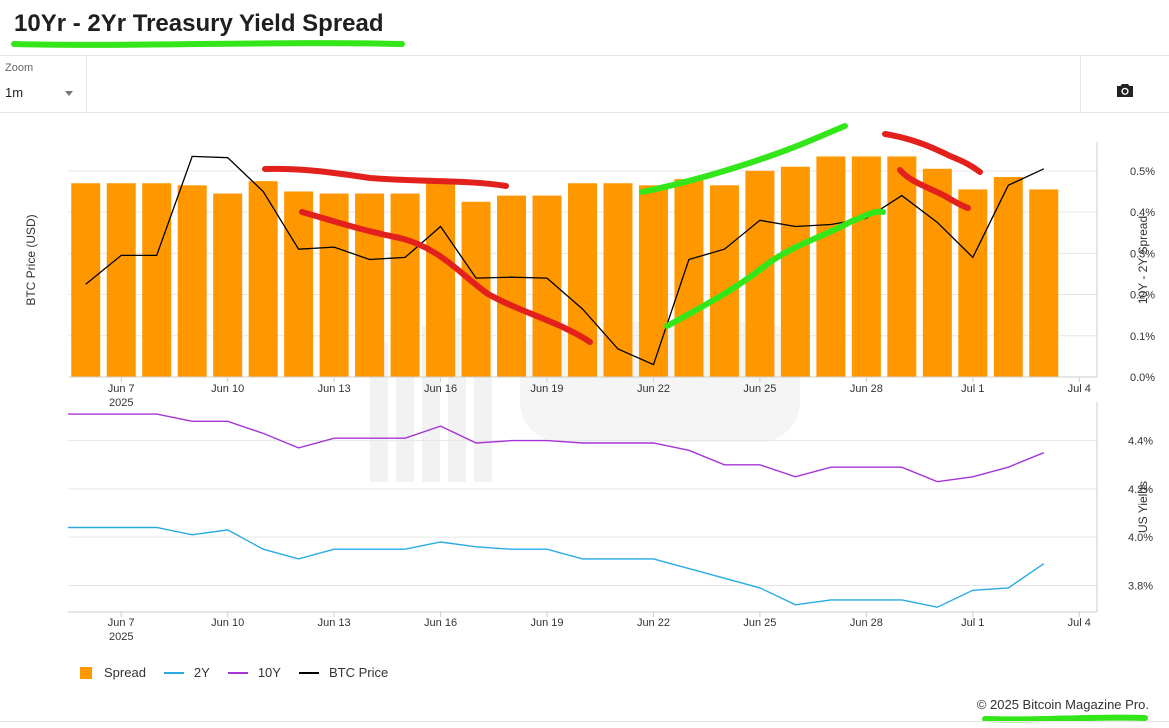  I want to click on page-title: 10Yr - 2Yr Treasury Yield Spread, so click(199, 23).